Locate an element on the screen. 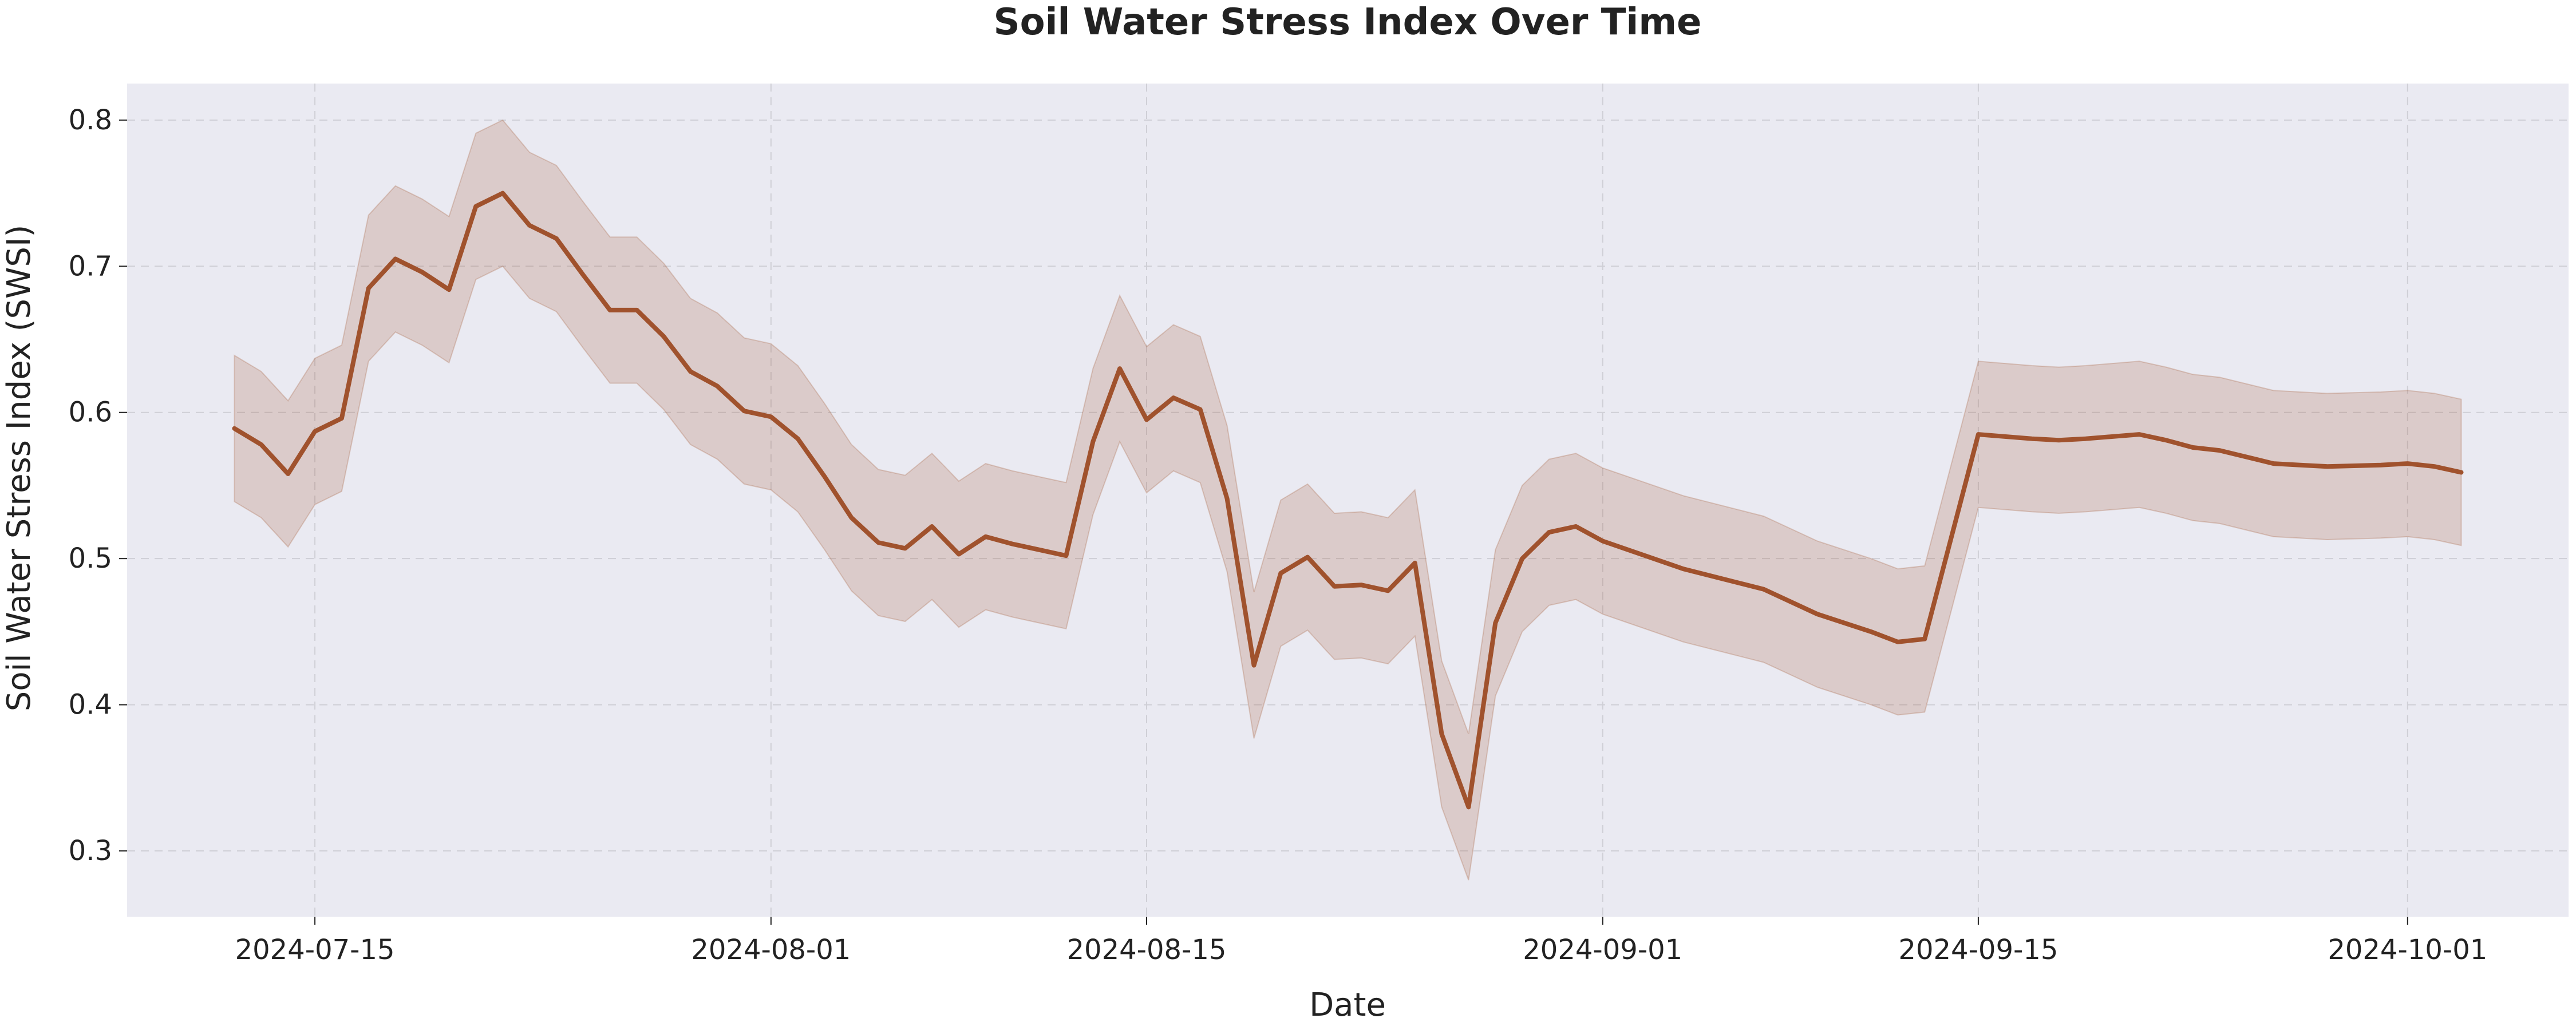 Image resolution: width=2576 pixels, height=1030 pixels. y-tick-label: 0.4 is located at coordinates (90, 705).